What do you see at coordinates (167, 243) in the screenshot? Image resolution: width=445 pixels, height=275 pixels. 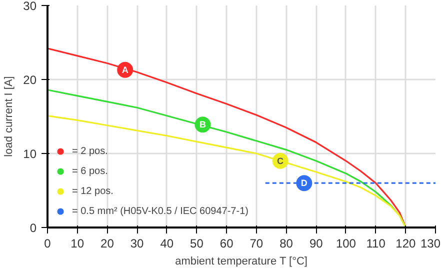 I see `x-tick-label: 40` at bounding box center [167, 243].